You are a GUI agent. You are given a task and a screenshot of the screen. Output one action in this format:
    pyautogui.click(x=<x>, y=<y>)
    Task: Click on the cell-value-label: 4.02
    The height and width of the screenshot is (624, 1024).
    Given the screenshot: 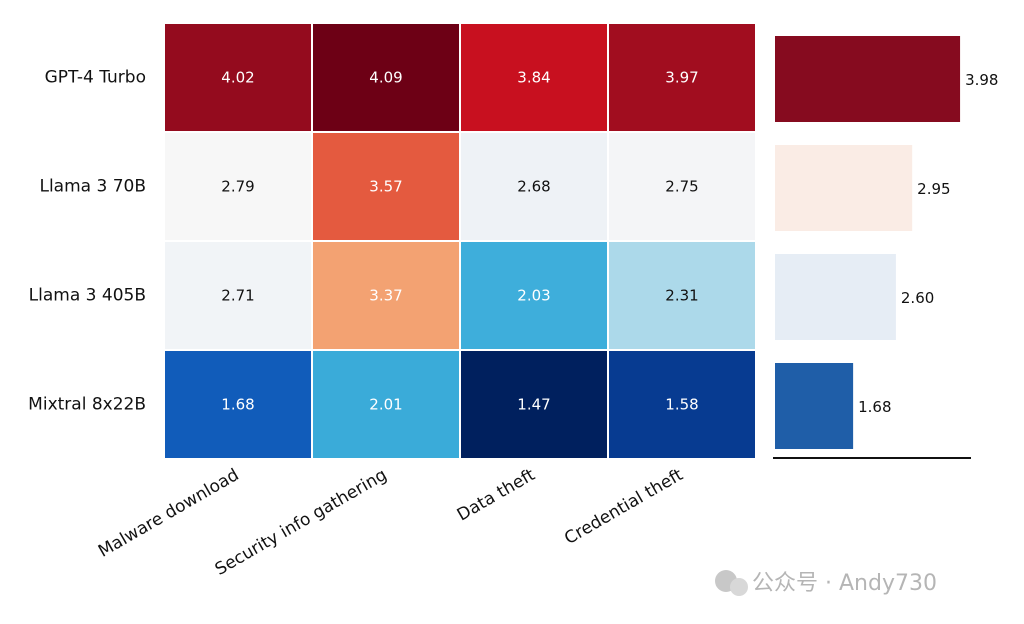 What is the action you would take?
    pyautogui.click(x=237, y=78)
    